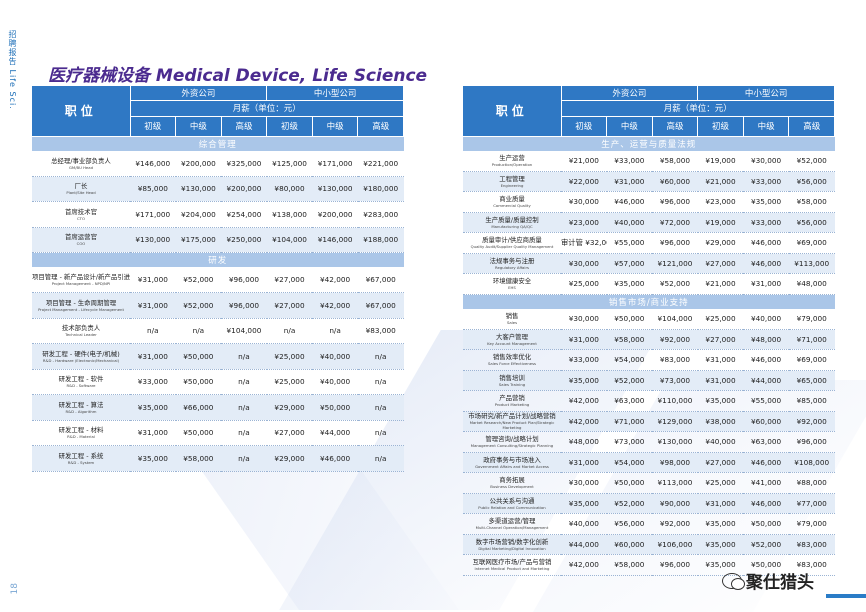  Describe the element at coordinates (335, 93) in the screenshot. I see `column-header-sme: 中小型公司` at that location.